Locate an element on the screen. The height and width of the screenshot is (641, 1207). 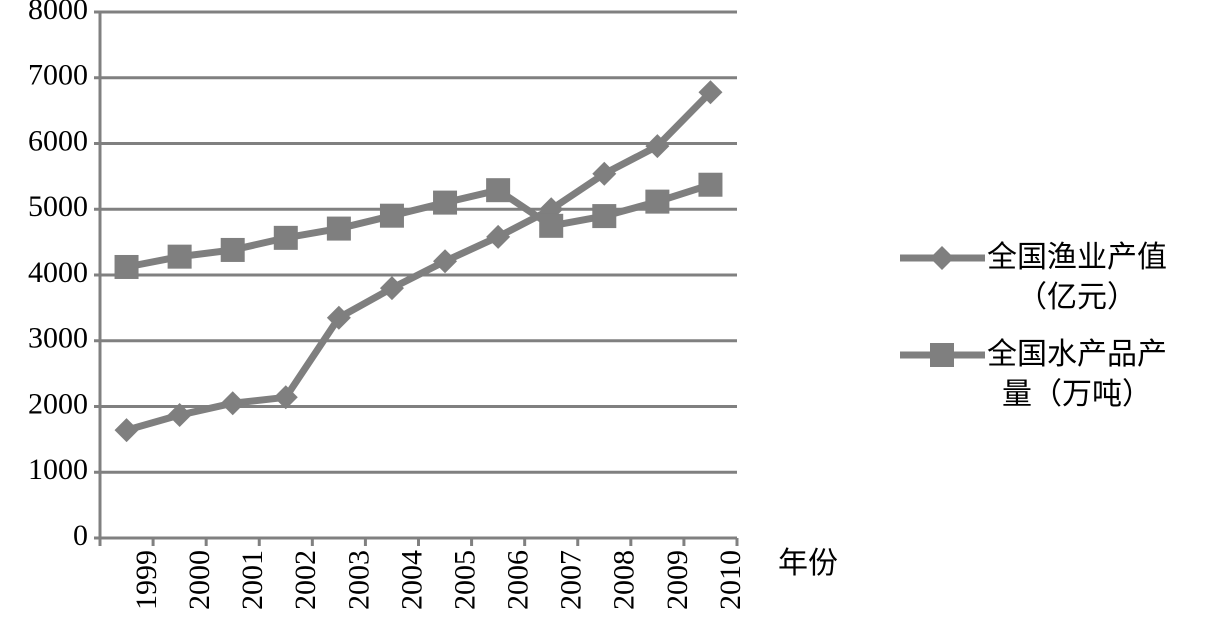
y-tick-label: 2000 is located at coordinates (58, 403).